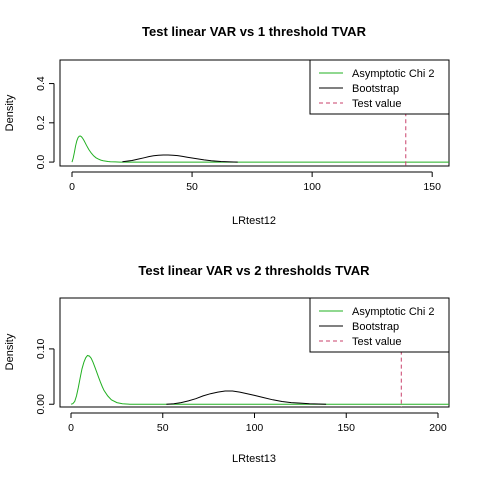  I want to click on y-axis: 0.00 0.10, so click(45, 377).